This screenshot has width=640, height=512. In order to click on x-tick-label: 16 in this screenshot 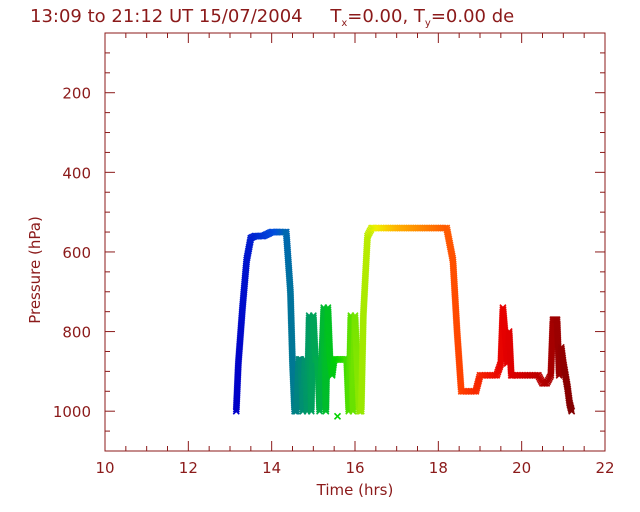, I will do `click(354, 468)`.